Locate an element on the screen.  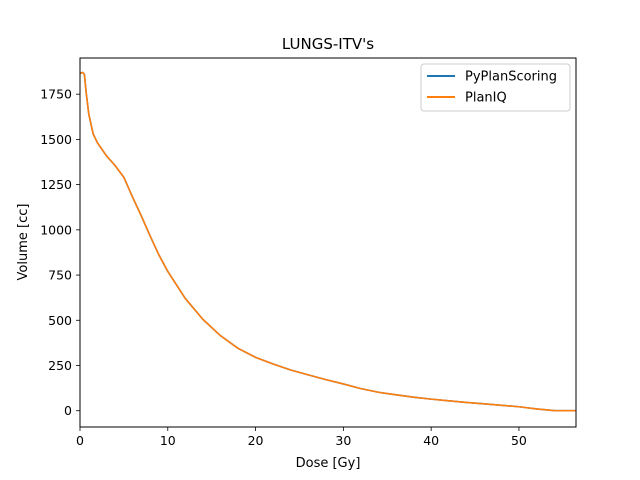
y-tick-label: 1750 is located at coordinates (56, 94).